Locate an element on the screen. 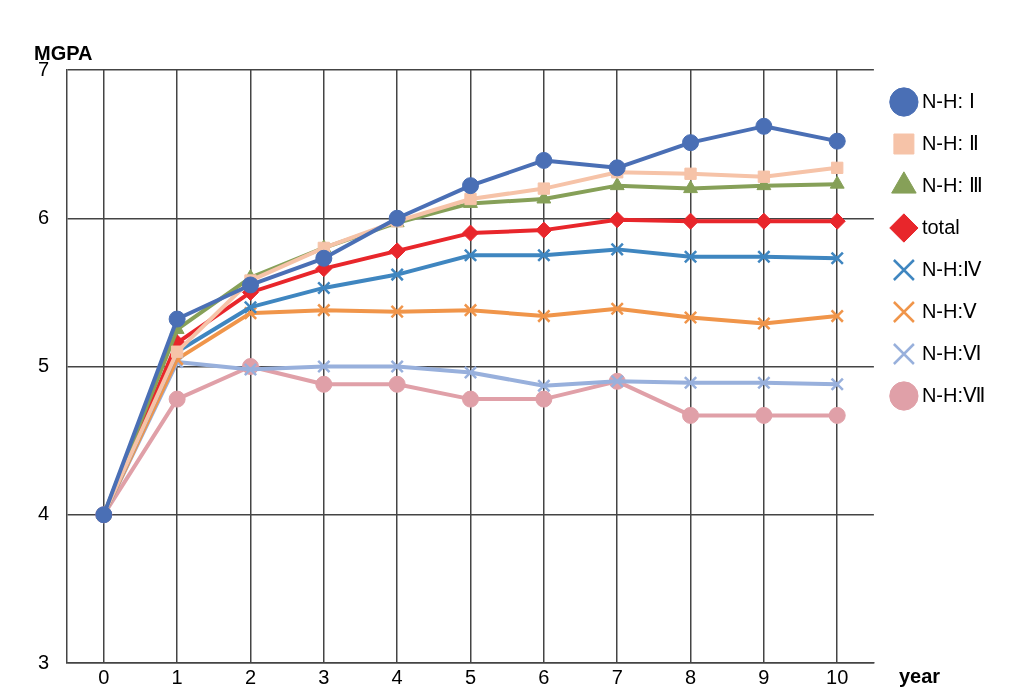  y-tick-label: 5 is located at coordinates (44, 365).